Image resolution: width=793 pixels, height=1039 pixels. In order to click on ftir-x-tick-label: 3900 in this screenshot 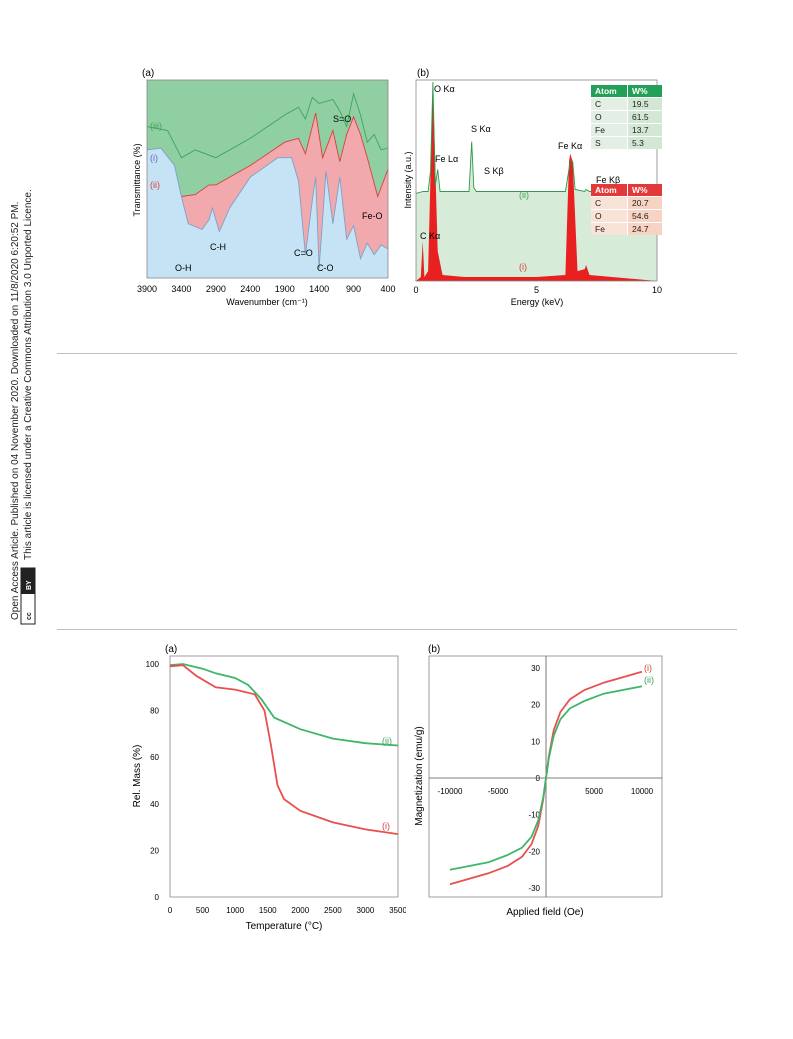, I will do `click(147, 289)`.